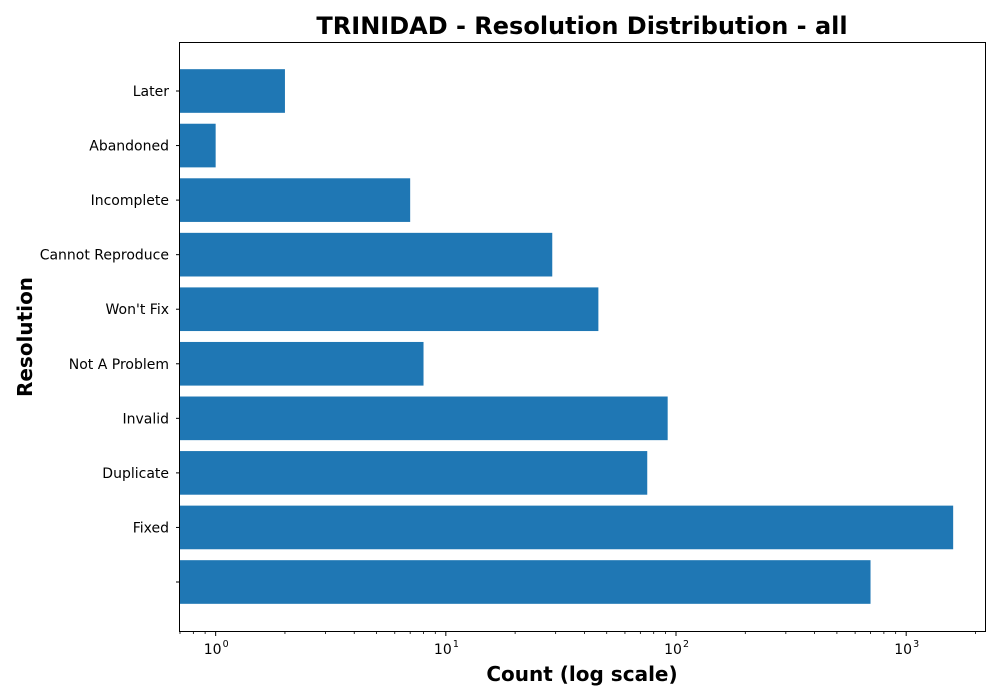 Image resolution: width=1000 pixels, height=700 pixels. What do you see at coordinates (232, 91) in the screenshot?
I see `bar-later` at bounding box center [232, 91].